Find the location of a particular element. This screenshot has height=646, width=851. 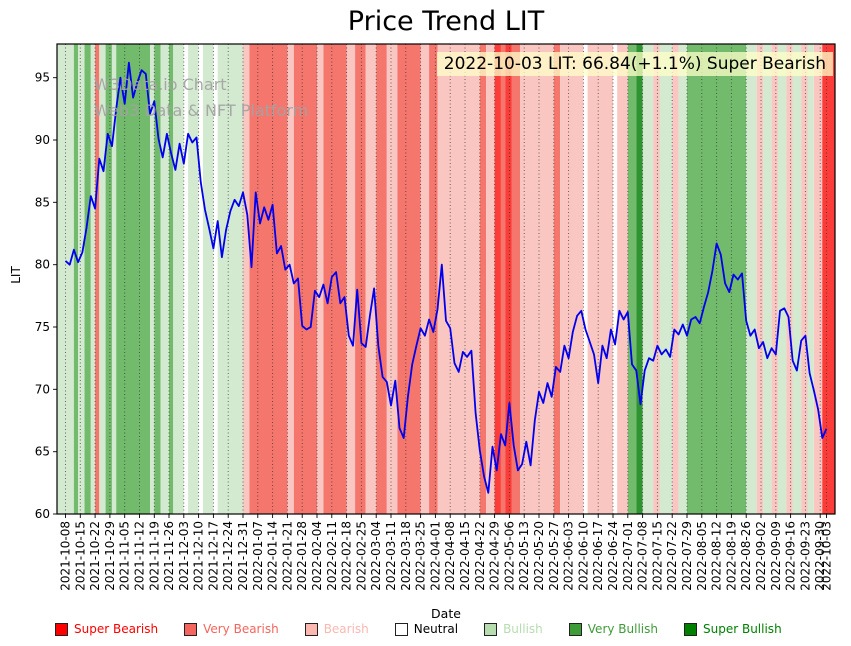

x-tick-label: 2022-03-11 is located at coordinates (391, 556).